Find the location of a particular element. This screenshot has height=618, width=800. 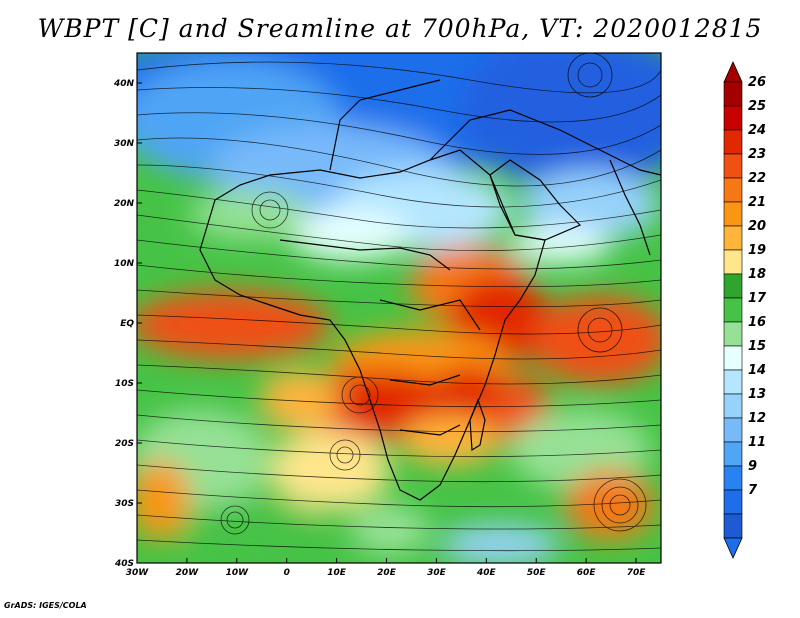

colorbar-label: 21 is located at coordinates (757, 202).